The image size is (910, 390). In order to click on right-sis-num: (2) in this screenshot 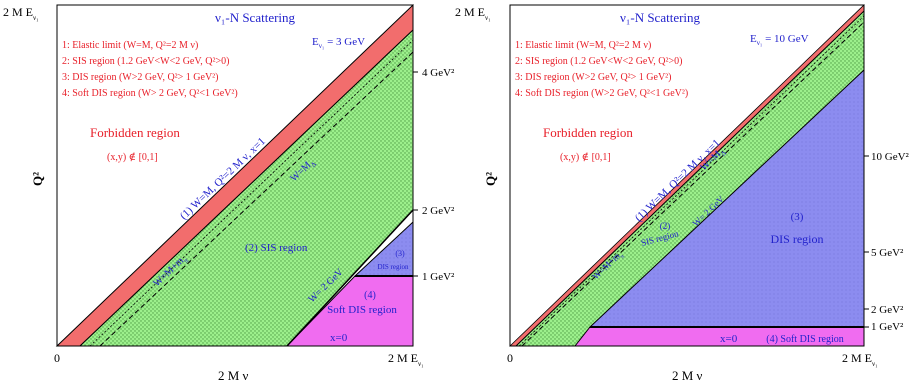, I will do `click(665, 226)`.